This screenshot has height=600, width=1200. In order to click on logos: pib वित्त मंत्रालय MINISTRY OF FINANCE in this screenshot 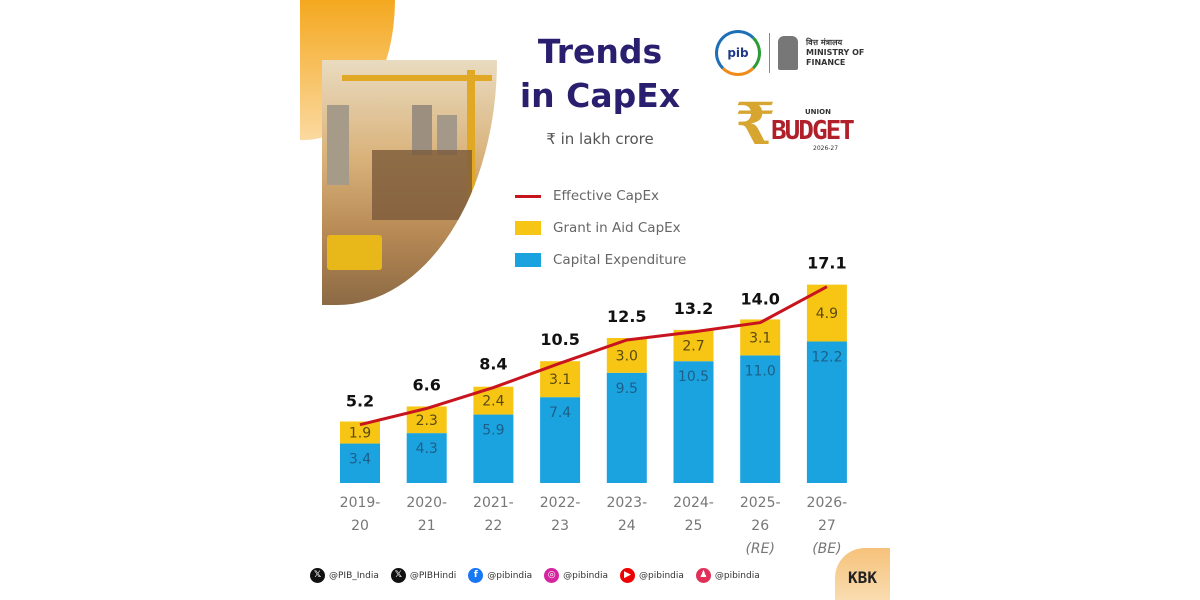, I will do `click(790, 53)`.